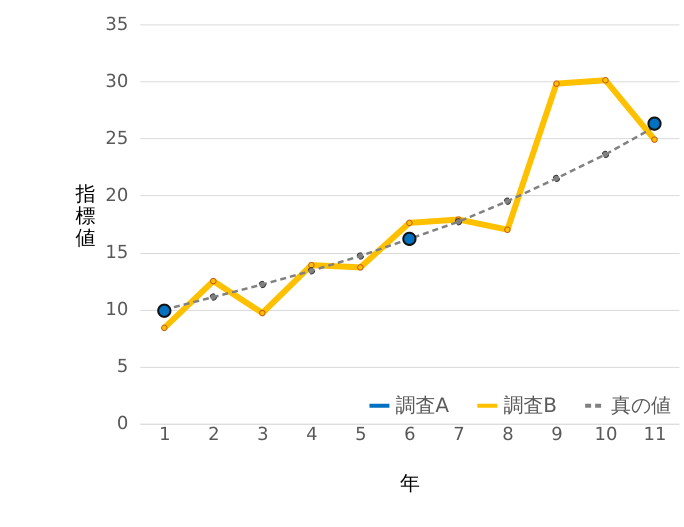 This screenshot has height=527, width=684. What do you see at coordinates (214, 435) in the screenshot?
I see `x-tick-label: 2` at bounding box center [214, 435].